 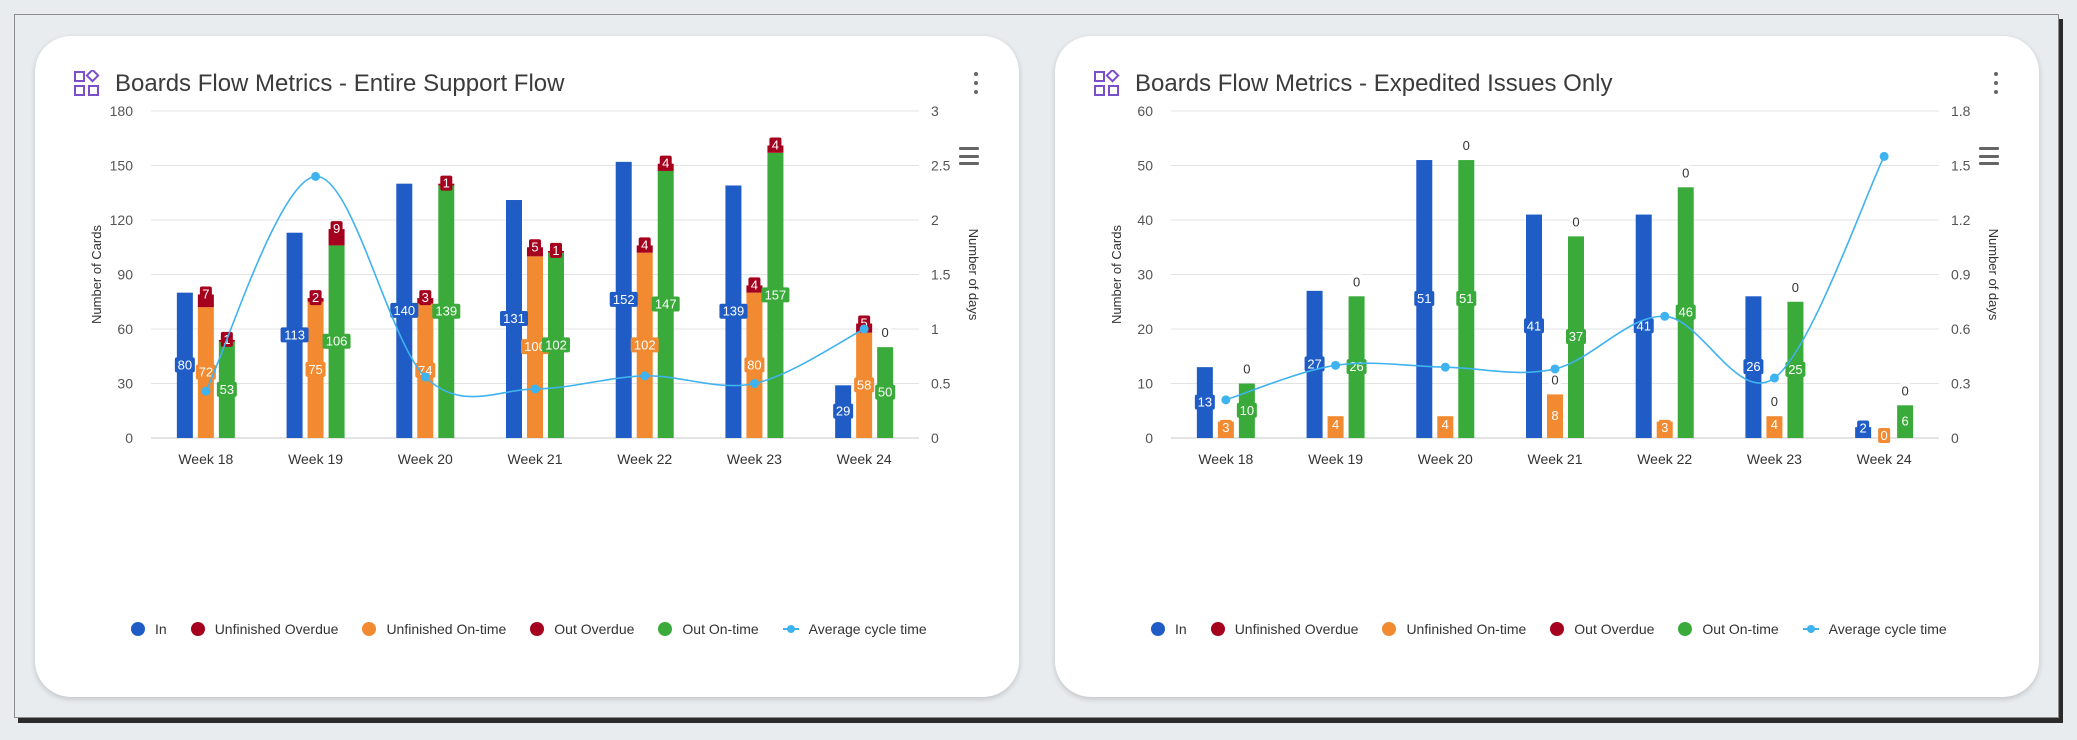 What do you see at coordinates (1961, 220) in the screenshot?
I see `y2-tick-label: 1.2` at bounding box center [1961, 220].